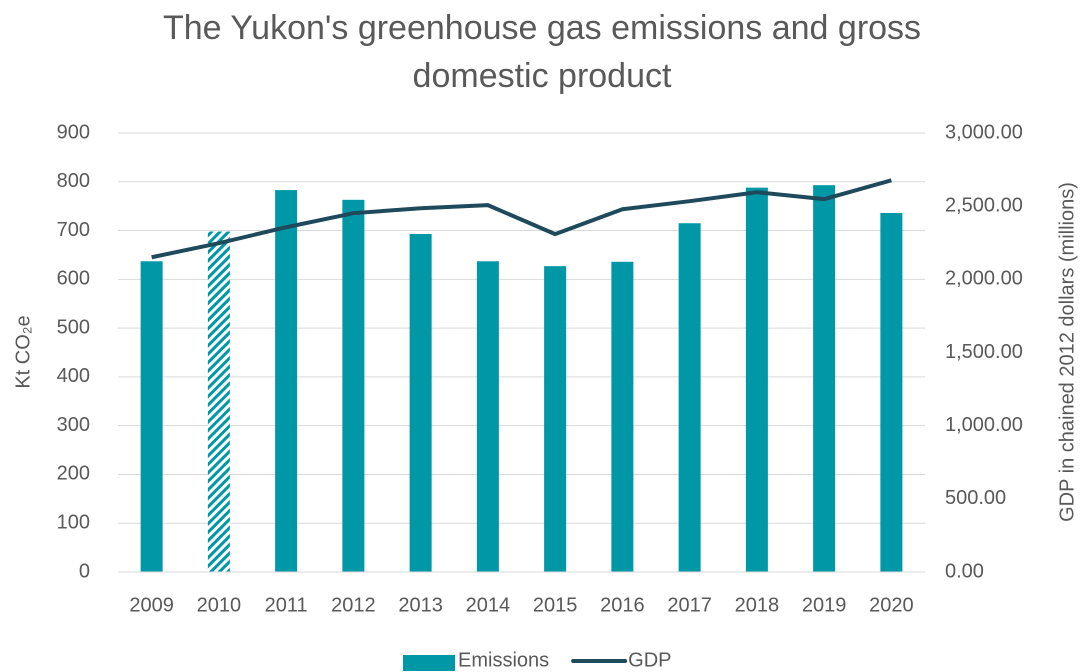 The height and width of the screenshot is (672, 1085). Describe the element at coordinates (984, 279) in the screenshot. I see `y2-tick-label: 2,000.00` at that location.